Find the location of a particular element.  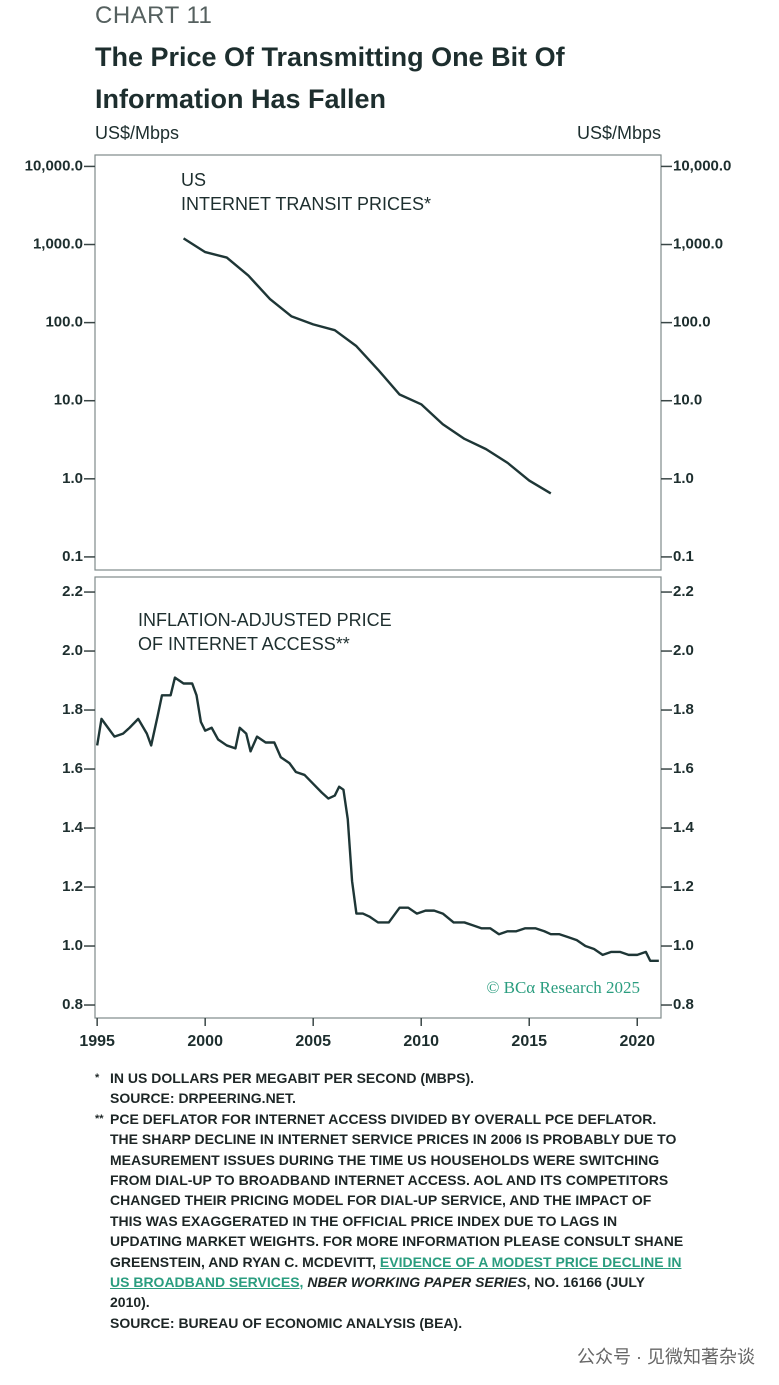

x-tick-label: 2015 is located at coordinates (529, 1041).